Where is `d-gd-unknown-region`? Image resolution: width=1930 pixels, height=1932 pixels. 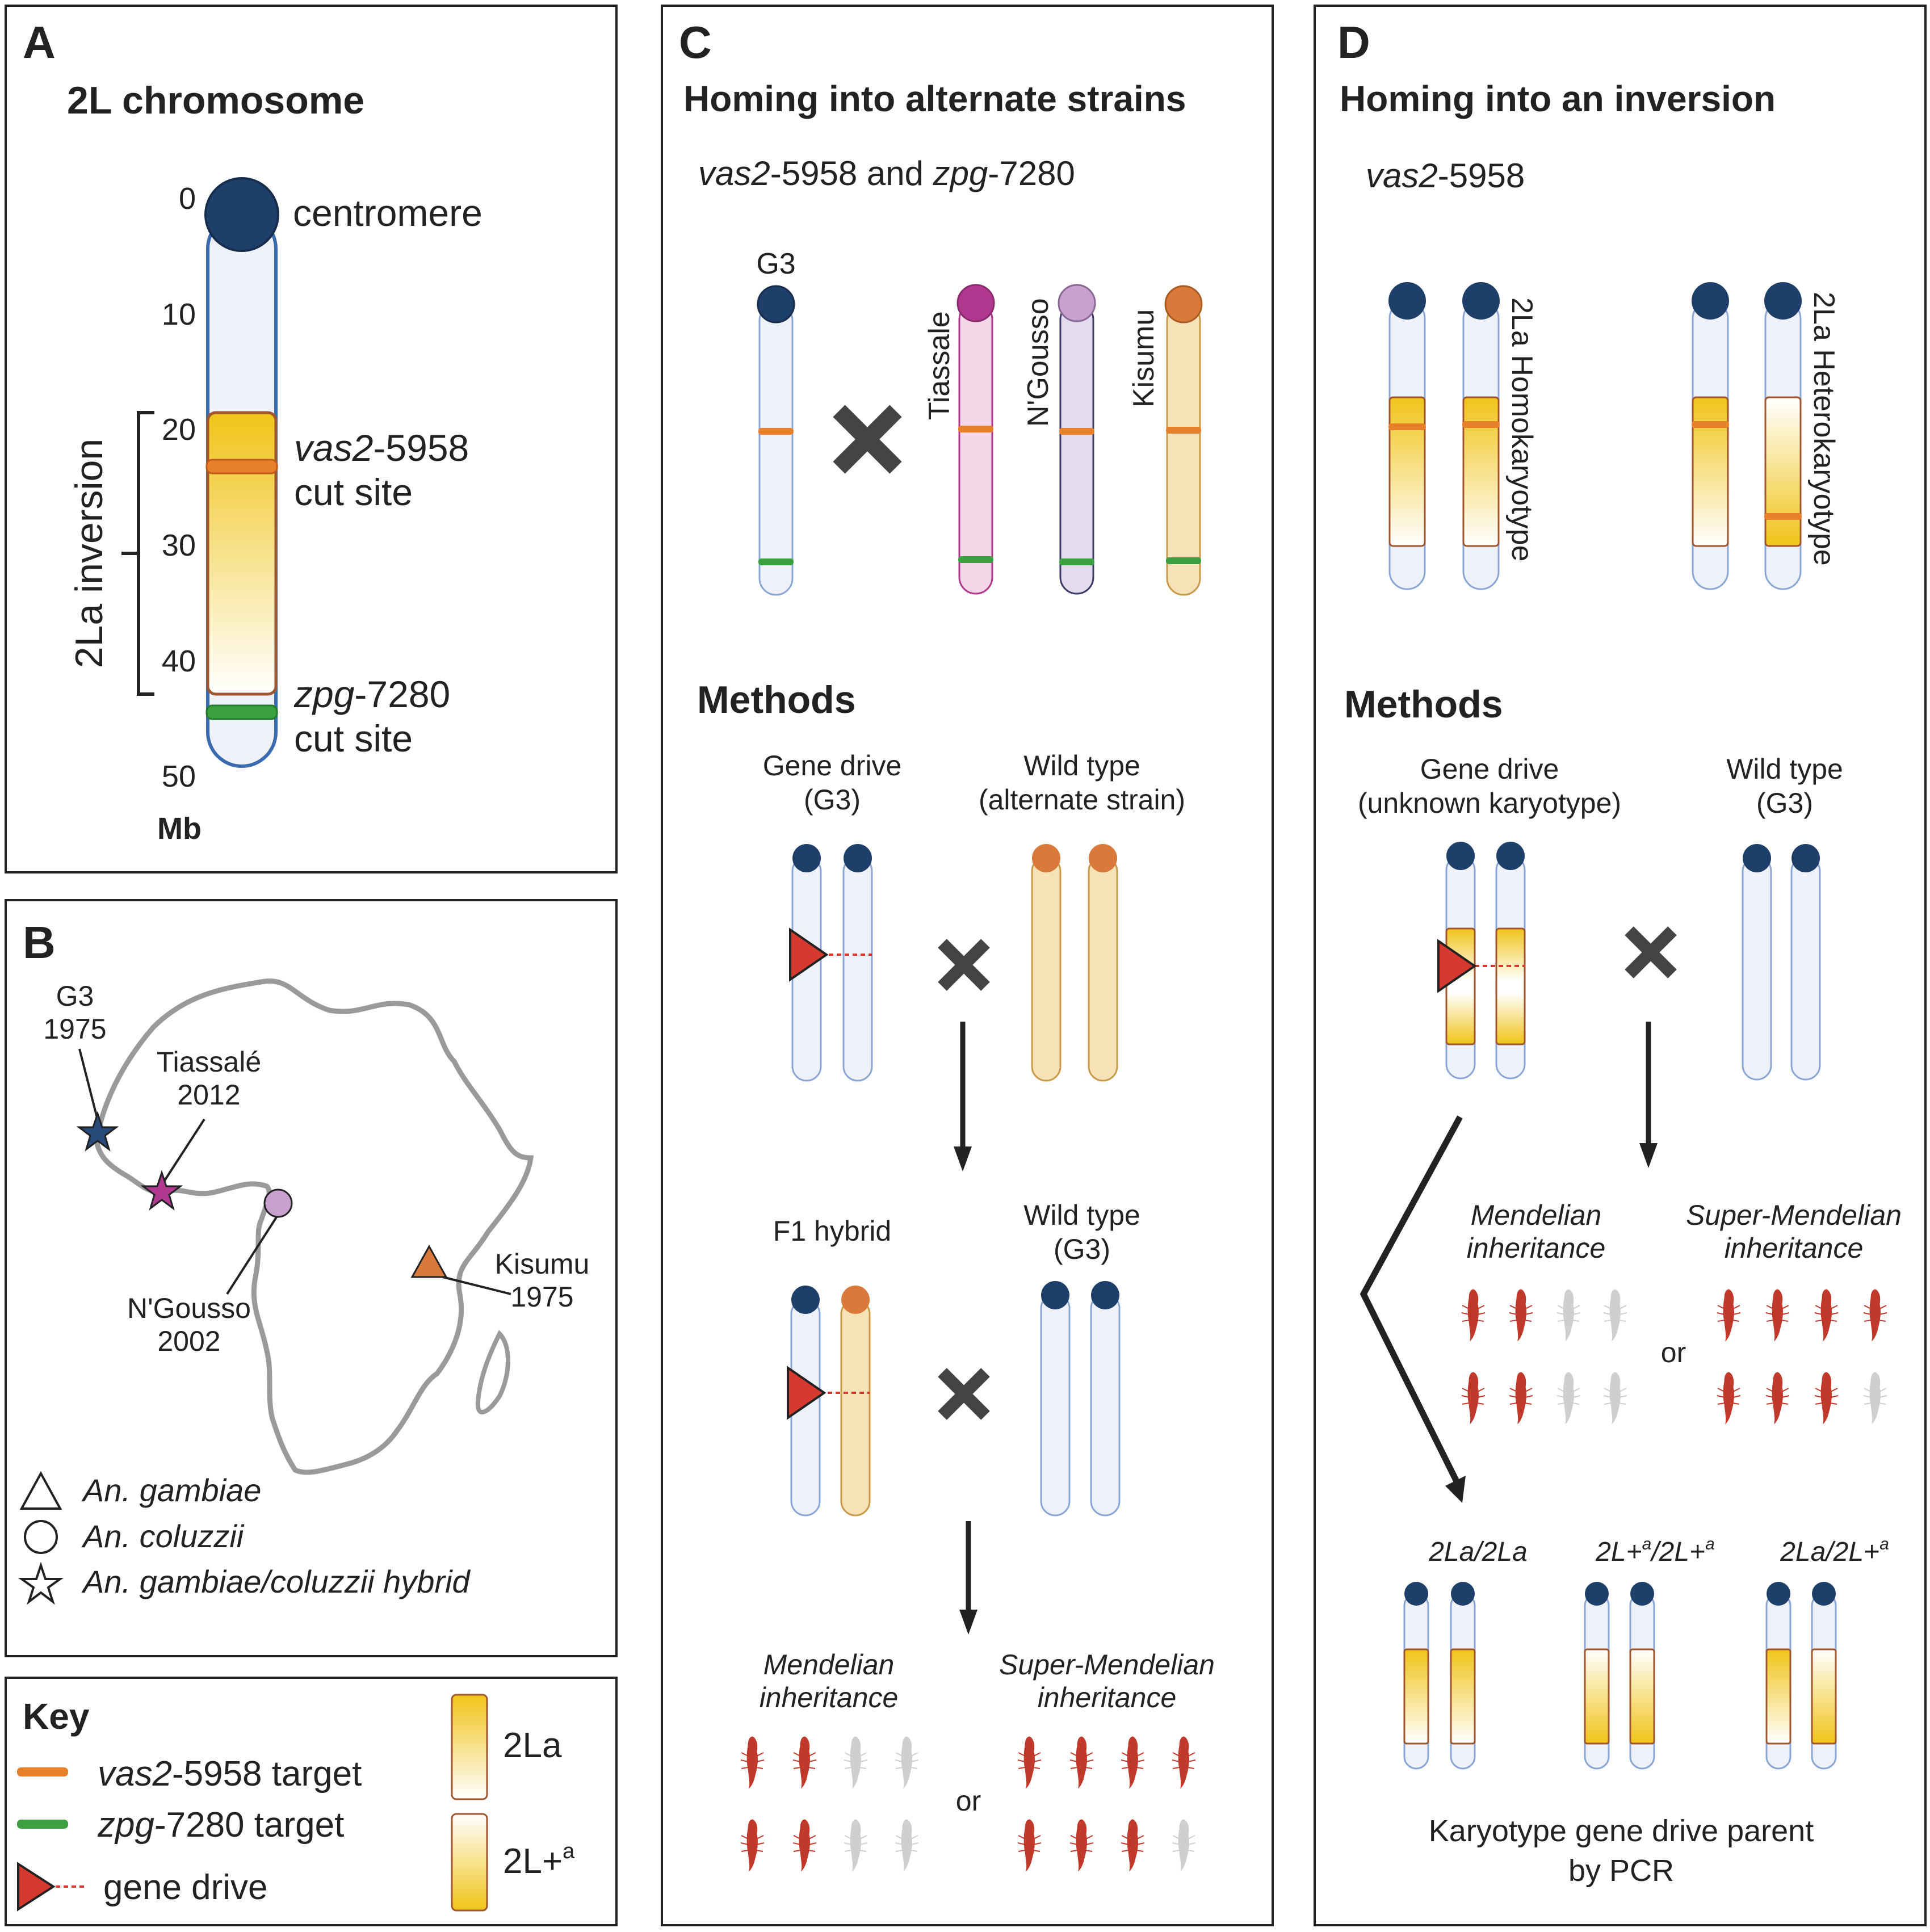 d-gd-unknown-region is located at coordinates (1460, 986).